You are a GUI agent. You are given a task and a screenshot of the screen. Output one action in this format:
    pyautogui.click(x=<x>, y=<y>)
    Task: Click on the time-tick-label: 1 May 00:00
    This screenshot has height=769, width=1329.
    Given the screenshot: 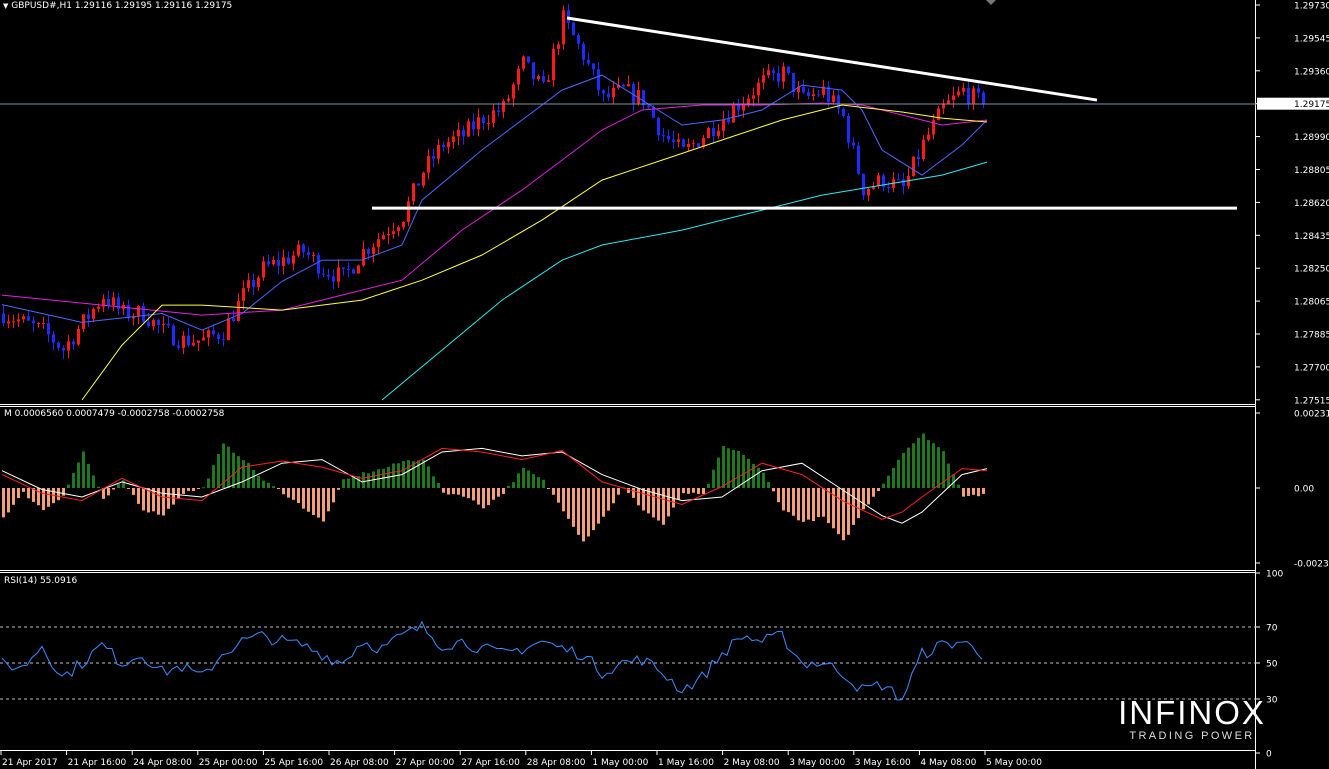 What is the action you would take?
    pyautogui.click(x=620, y=763)
    